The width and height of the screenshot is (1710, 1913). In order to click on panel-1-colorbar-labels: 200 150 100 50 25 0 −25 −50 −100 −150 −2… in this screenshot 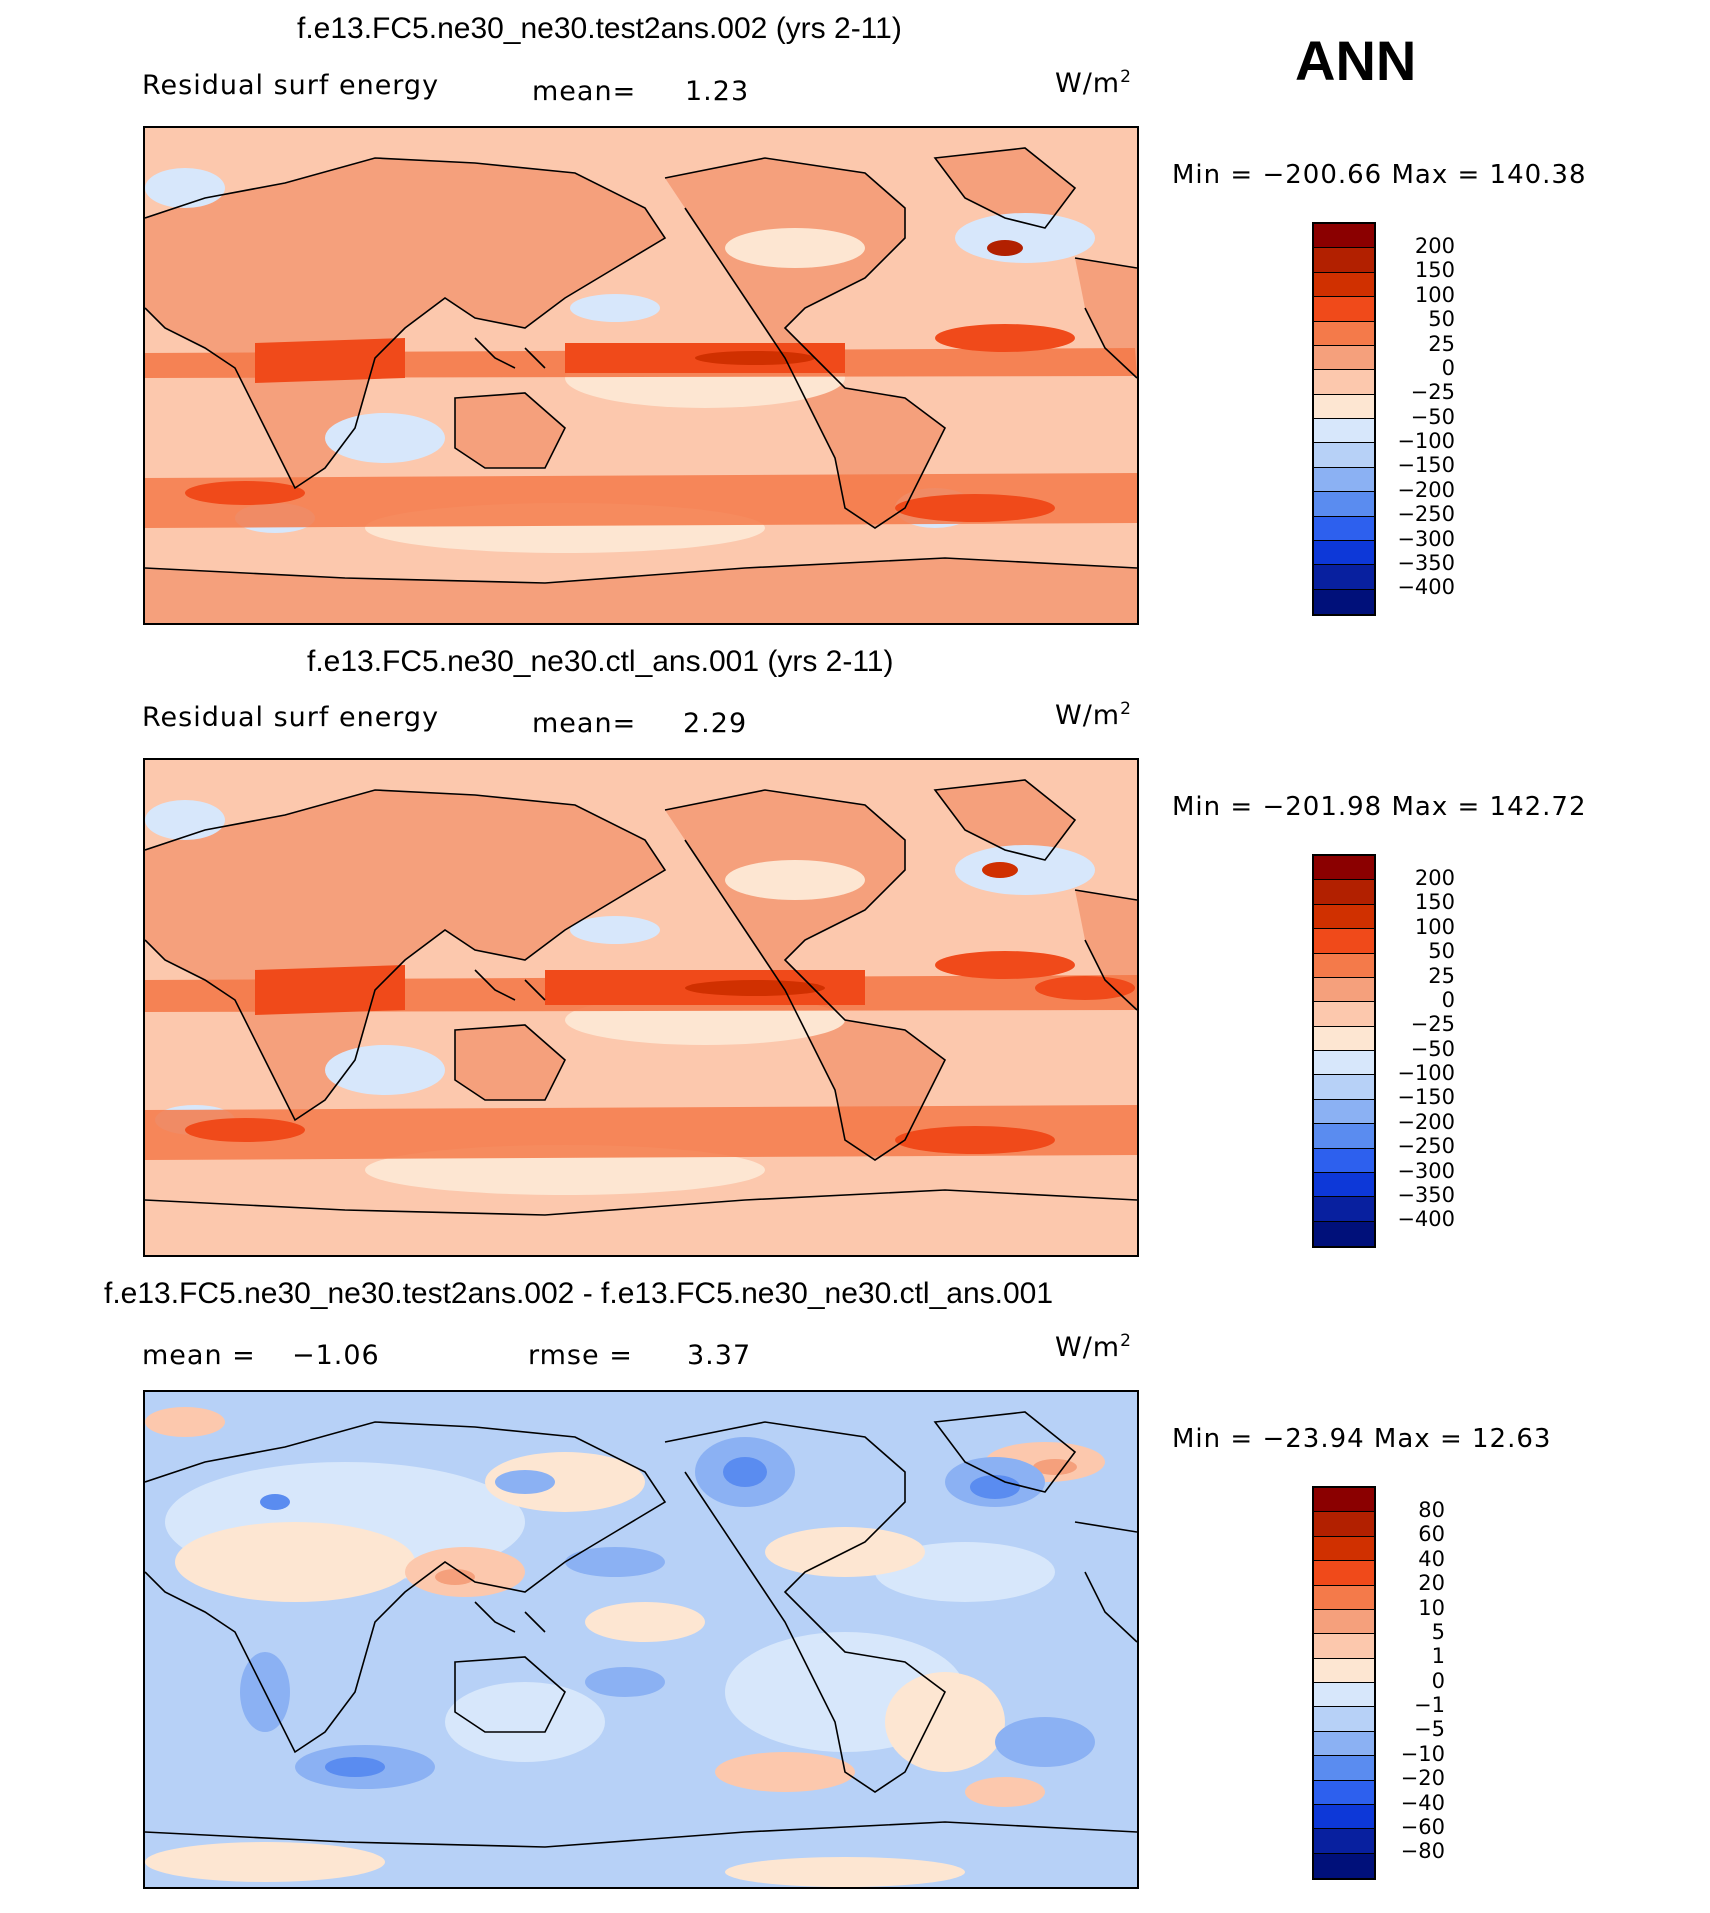, I will do `click(1420, 417)`.